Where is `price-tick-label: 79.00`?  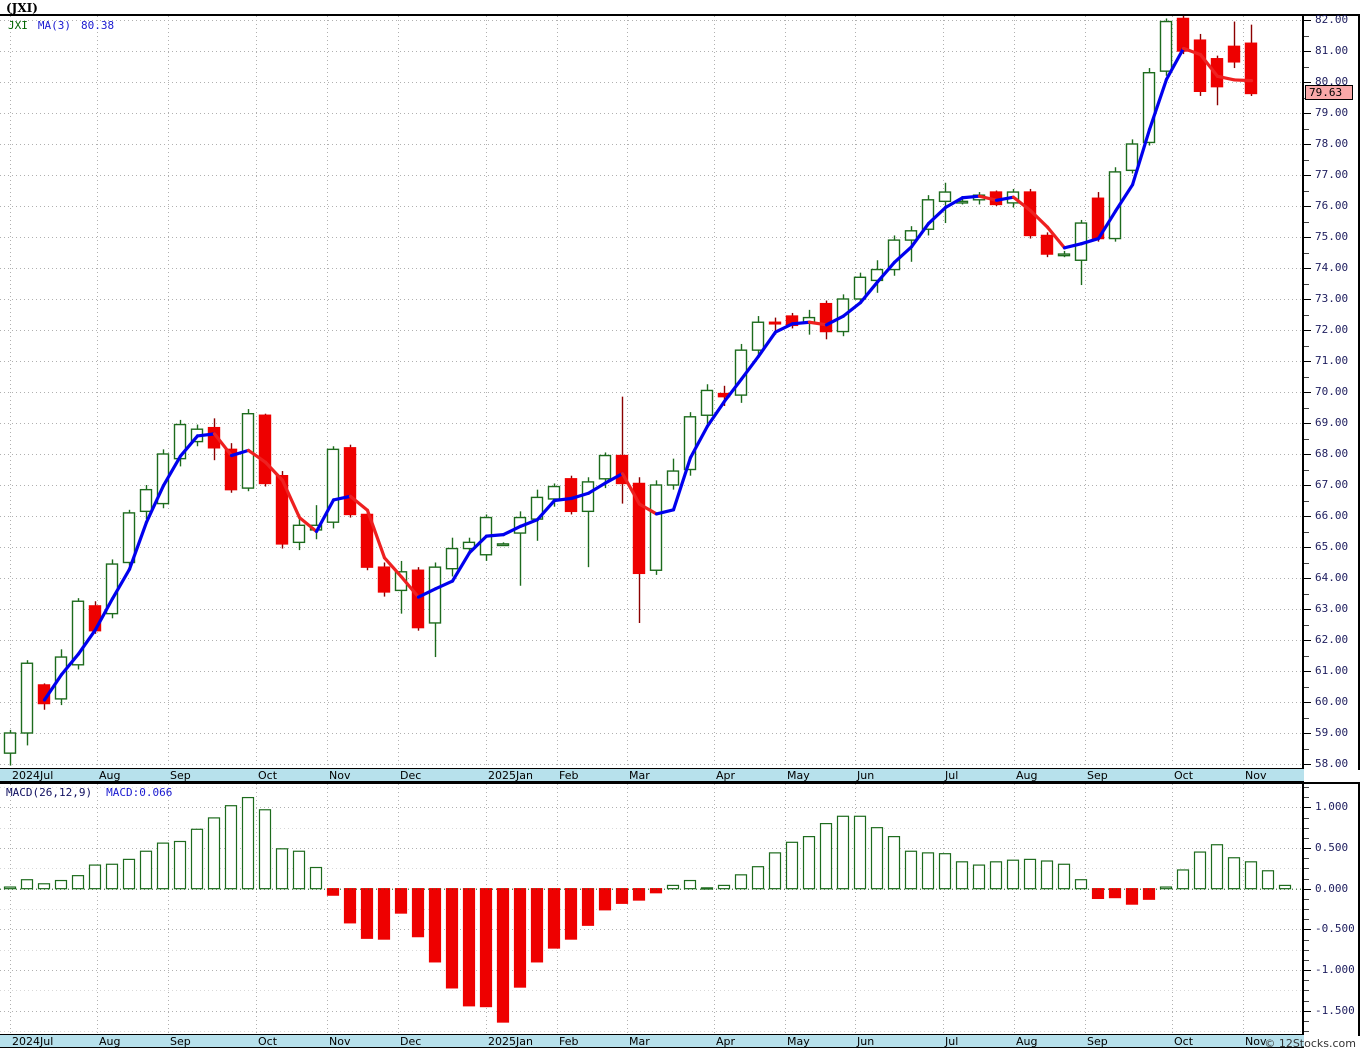
price-tick-label: 79.00 is located at coordinates (1332, 112).